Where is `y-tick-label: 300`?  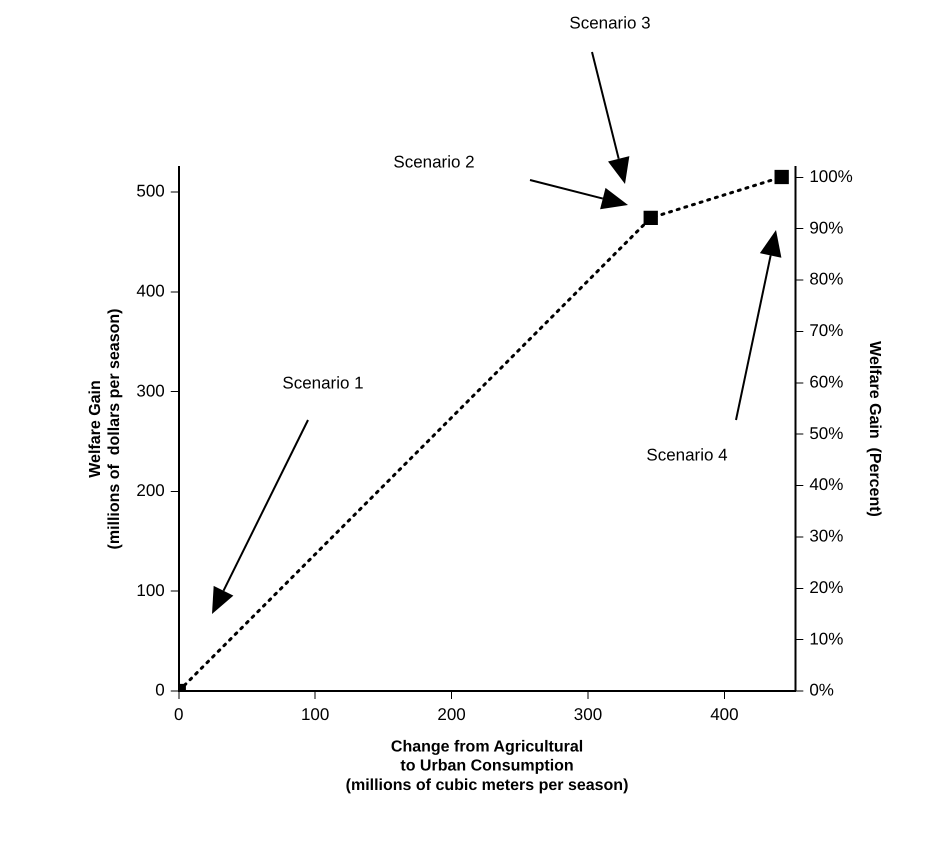 y-tick-label: 300 is located at coordinates (150, 390).